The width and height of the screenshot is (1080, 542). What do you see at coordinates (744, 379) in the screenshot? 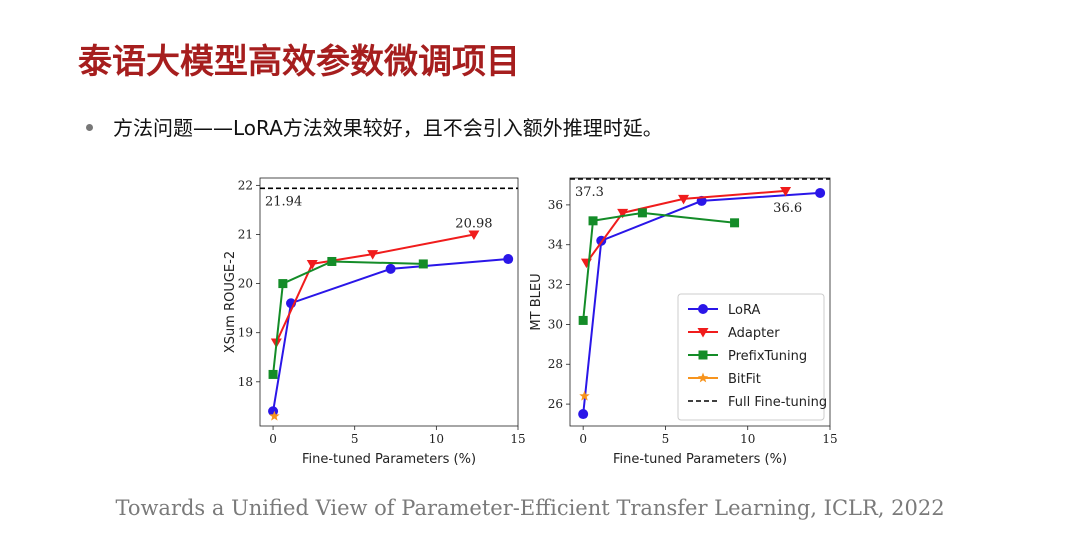
I see `legend-label-bitfit: BitFit` at bounding box center [744, 379].